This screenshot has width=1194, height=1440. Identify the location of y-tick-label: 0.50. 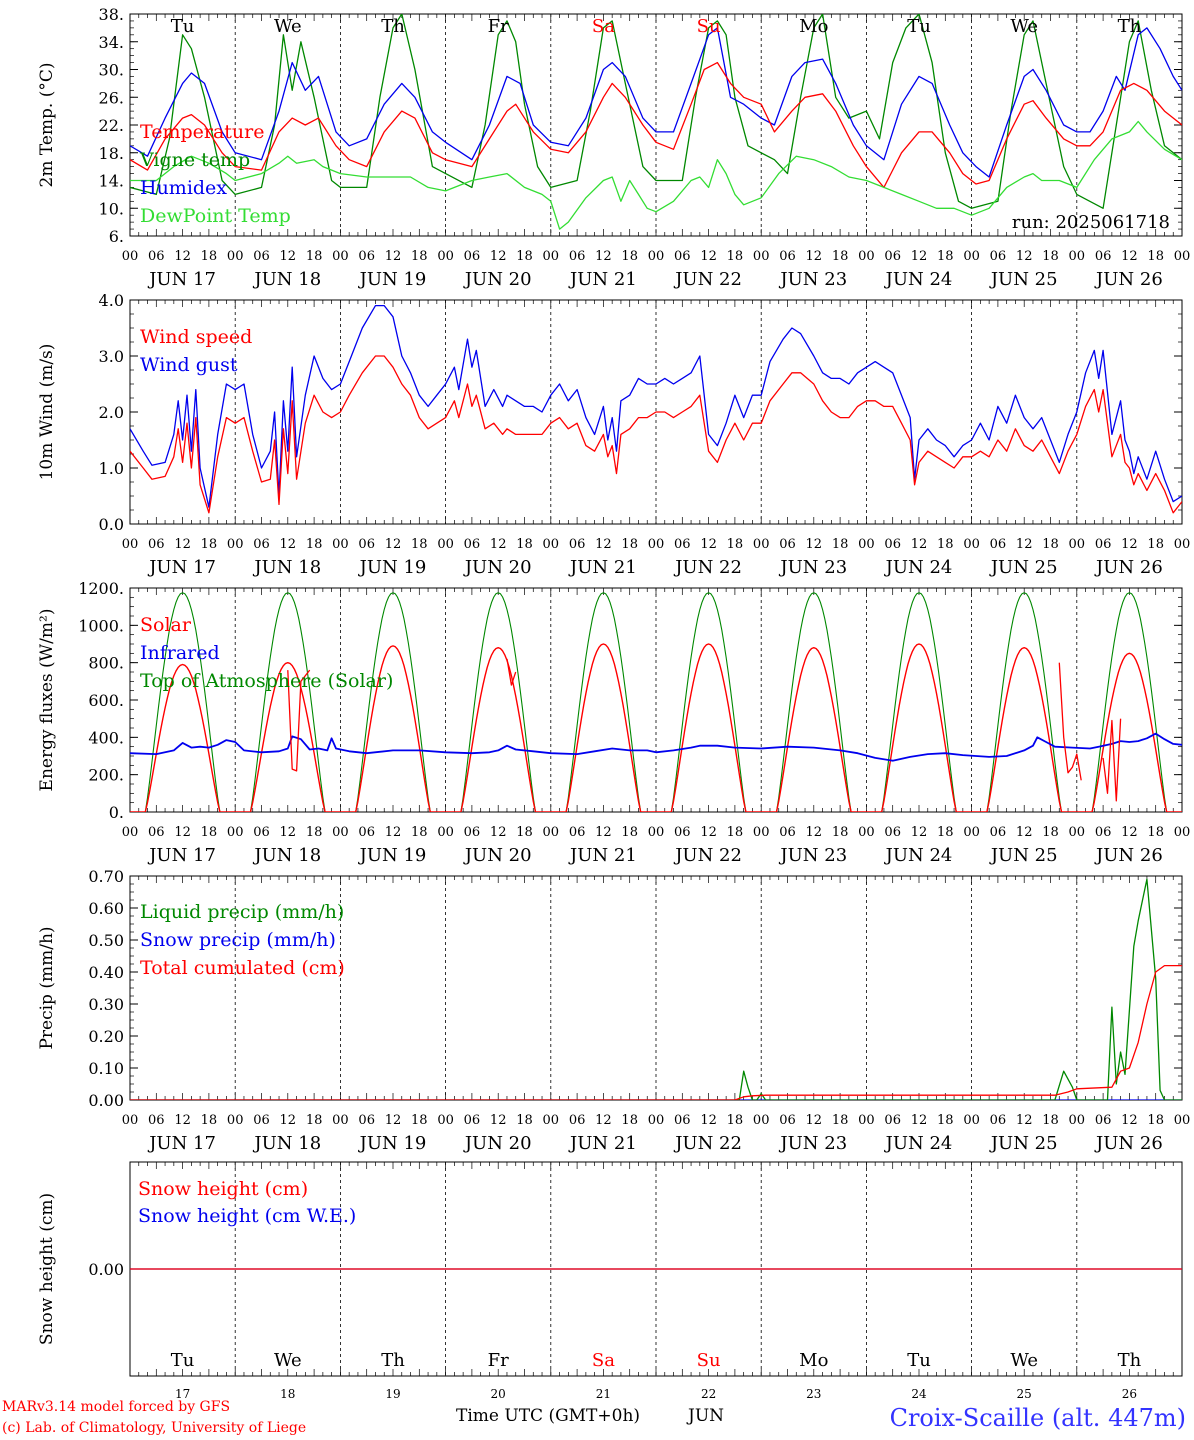
(106, 940).